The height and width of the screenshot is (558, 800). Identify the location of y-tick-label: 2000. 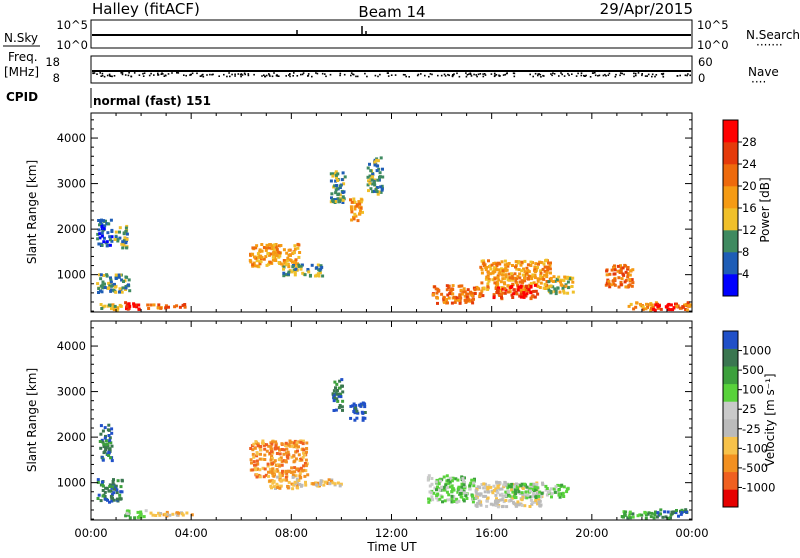
(71, 437).